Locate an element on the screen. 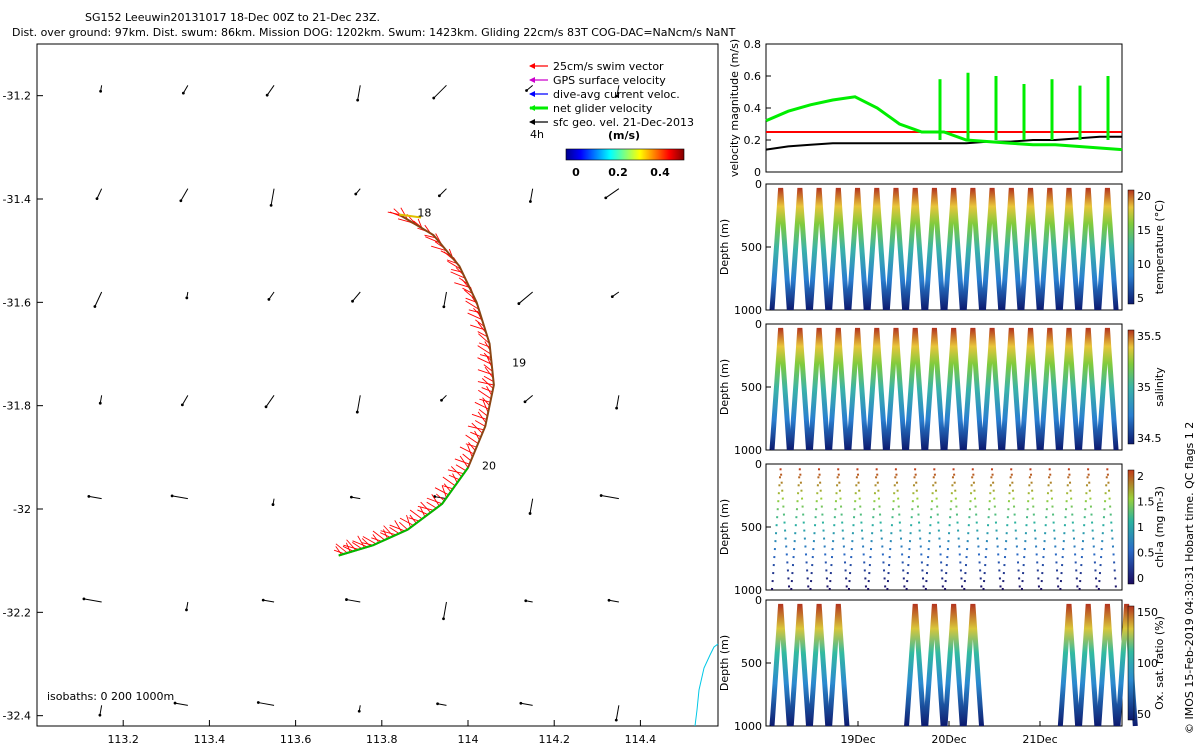 The image size is (1200, 750). colorbar-tick-2: 0.4 is located at coordinates (660, 172).